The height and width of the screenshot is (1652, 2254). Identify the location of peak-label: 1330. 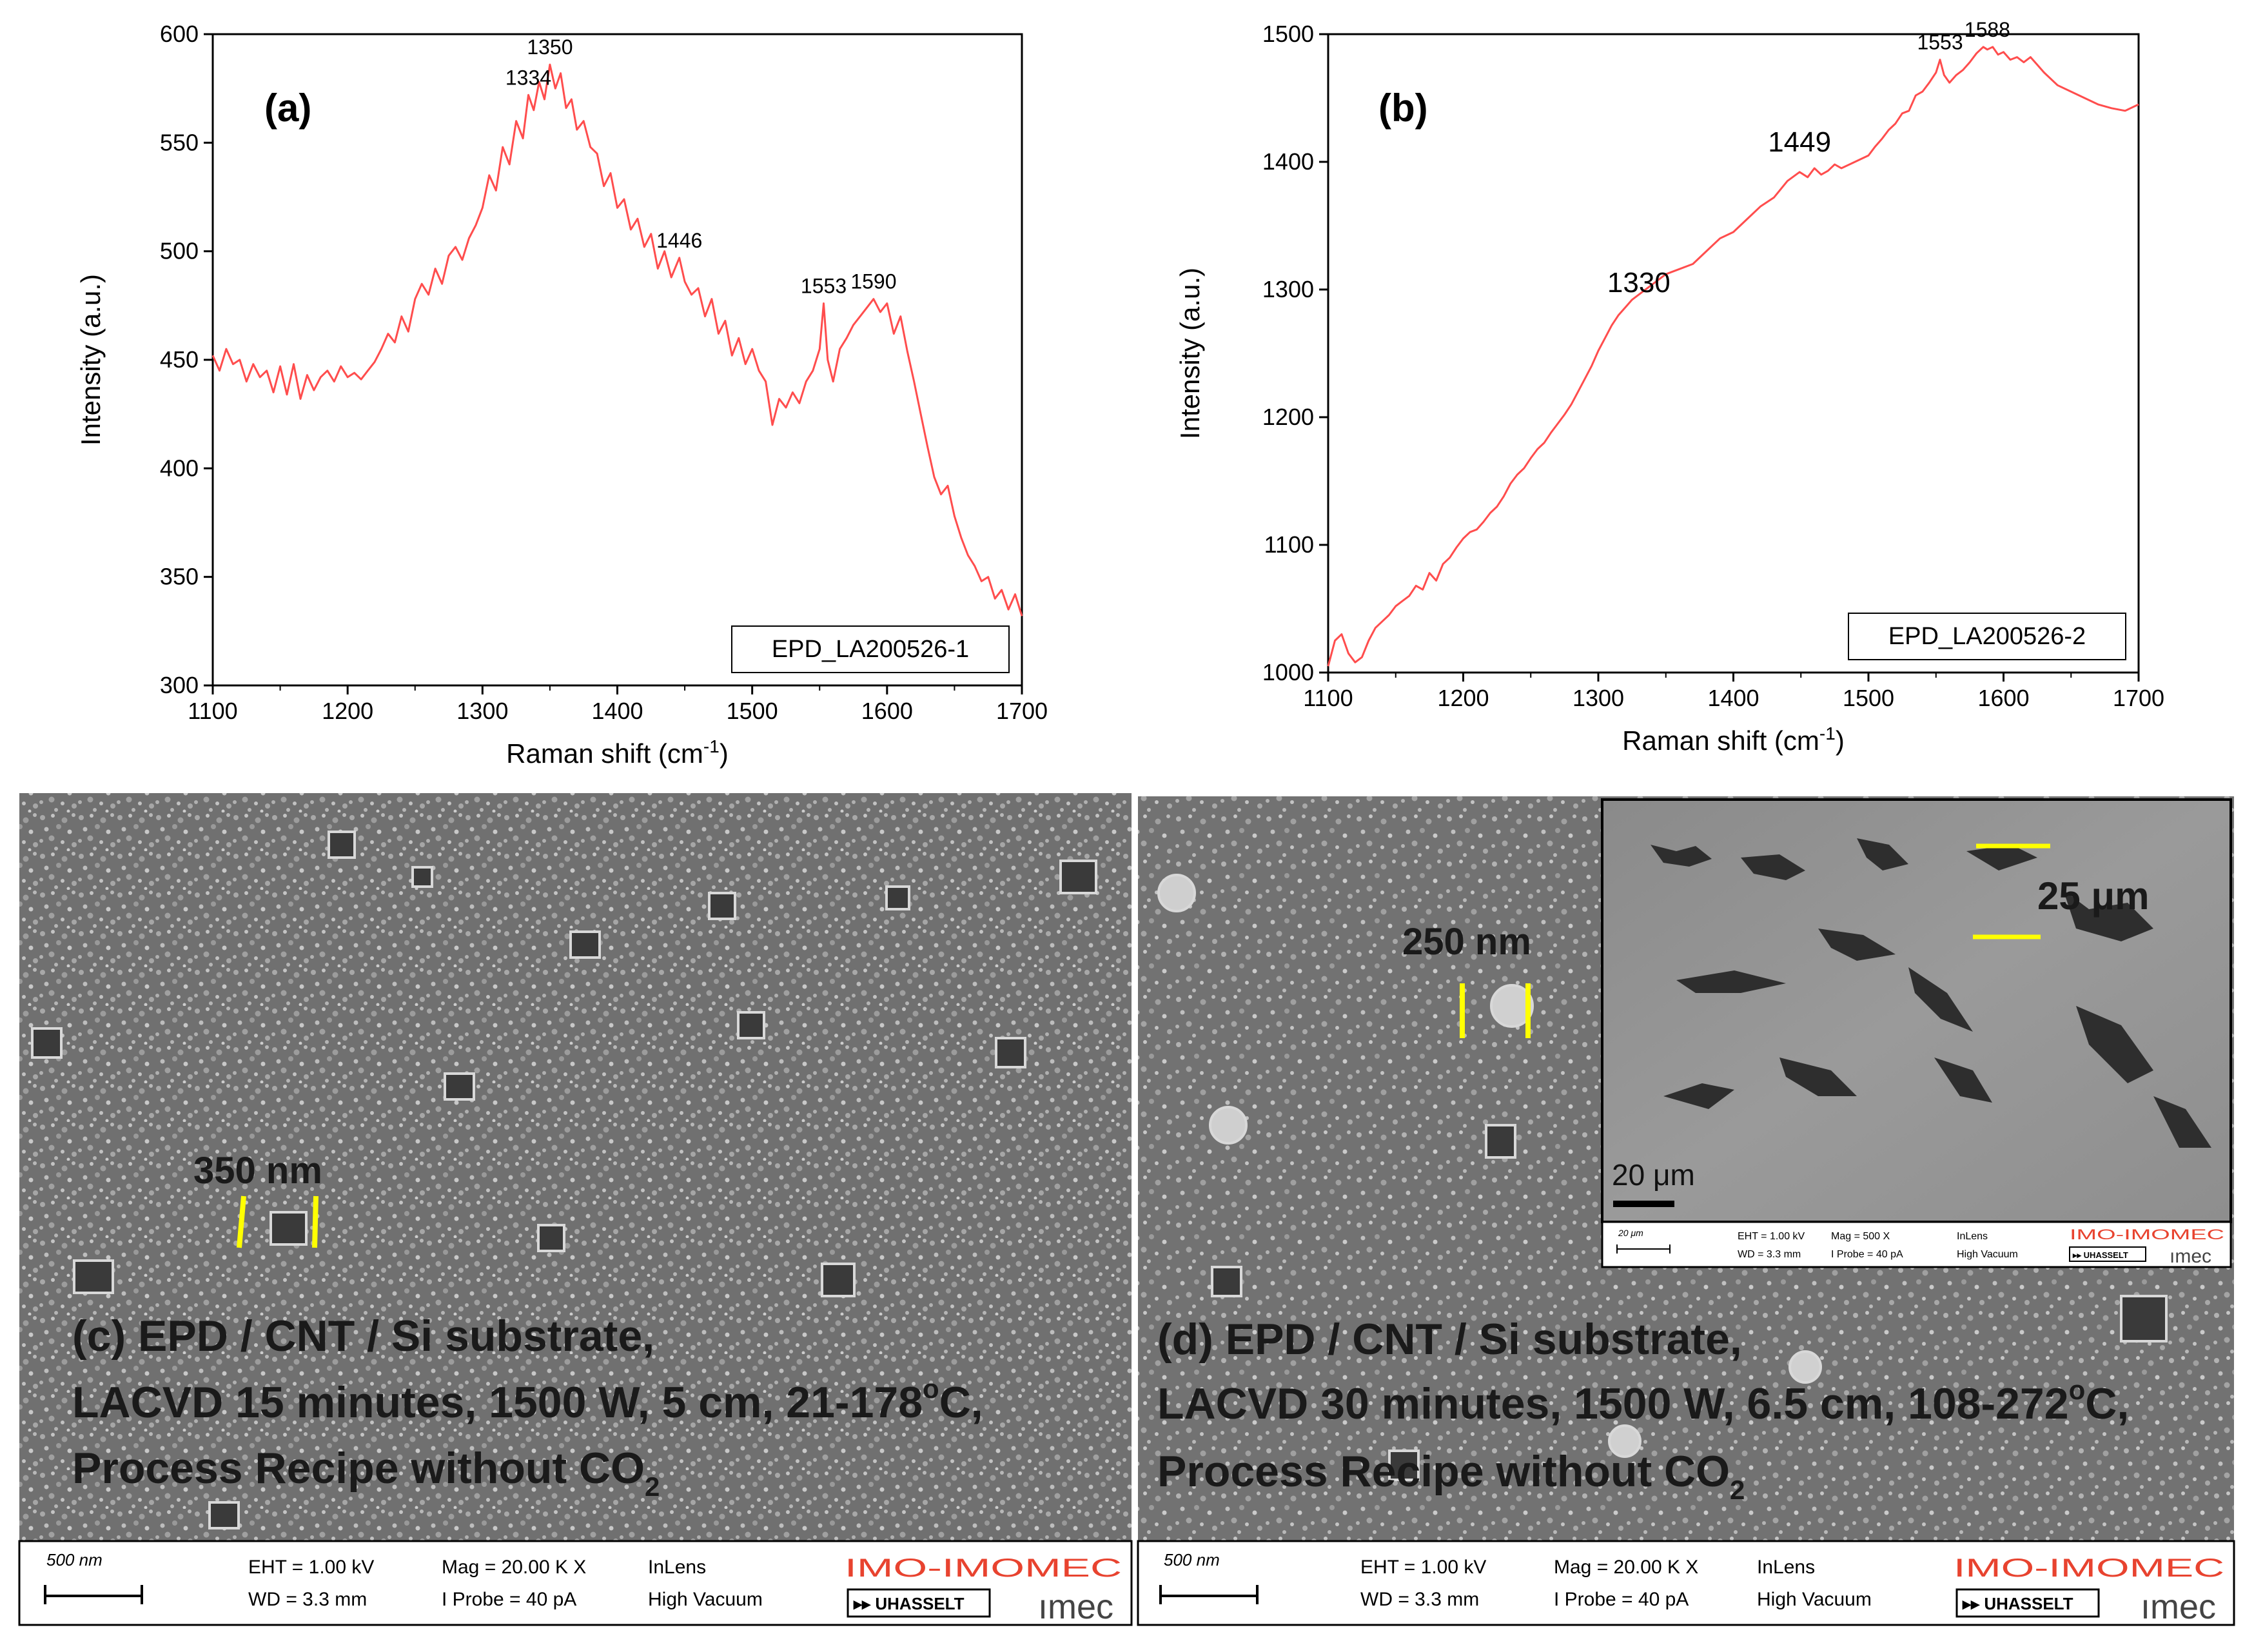
(1639, 283).